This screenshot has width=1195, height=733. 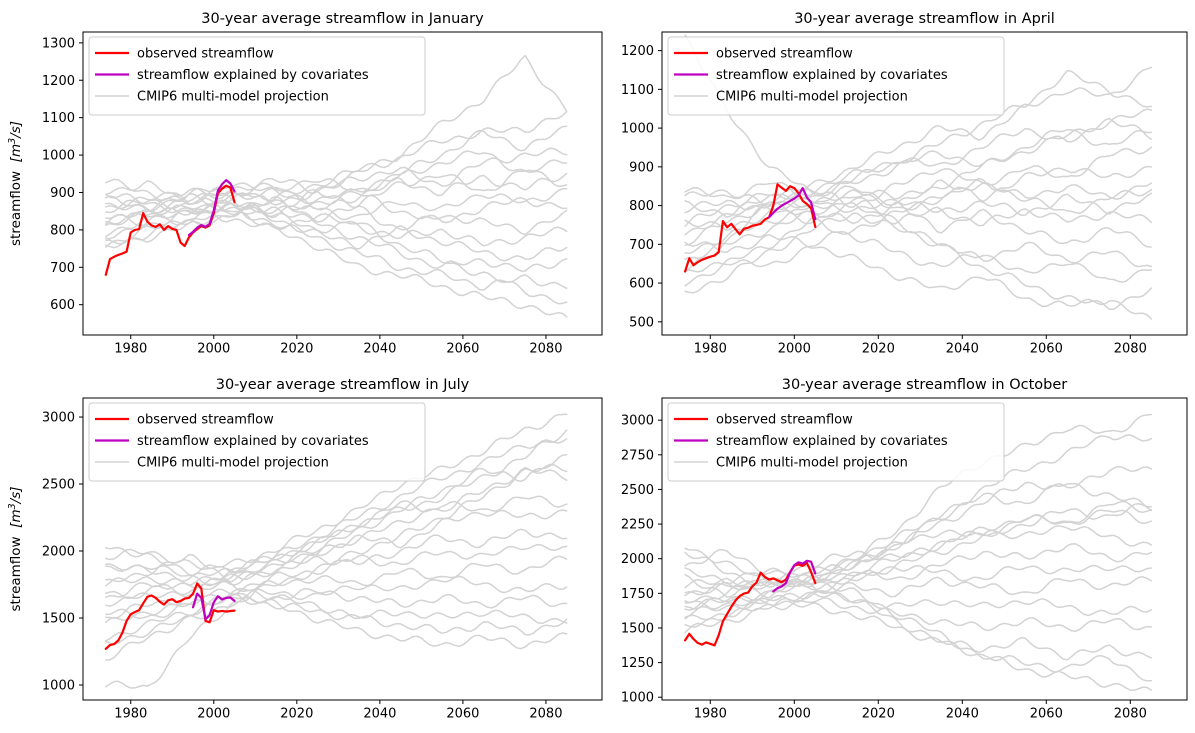 I want to click on y-tick-label: 1750, so click(x=637, y=594).